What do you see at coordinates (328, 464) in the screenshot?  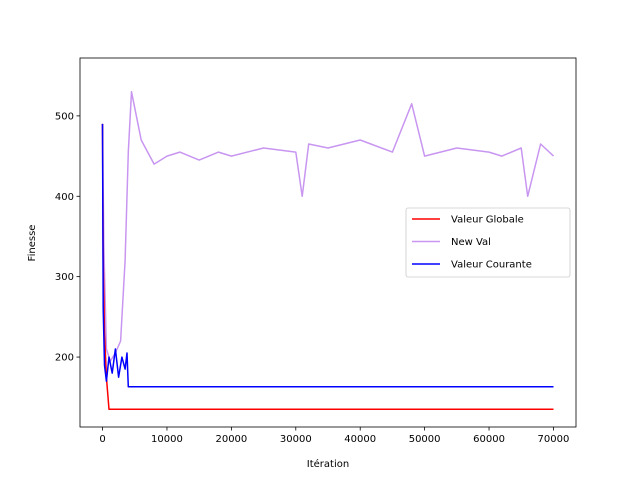 I see `x-axis-title: Itération` at bounding box center [328, 464].